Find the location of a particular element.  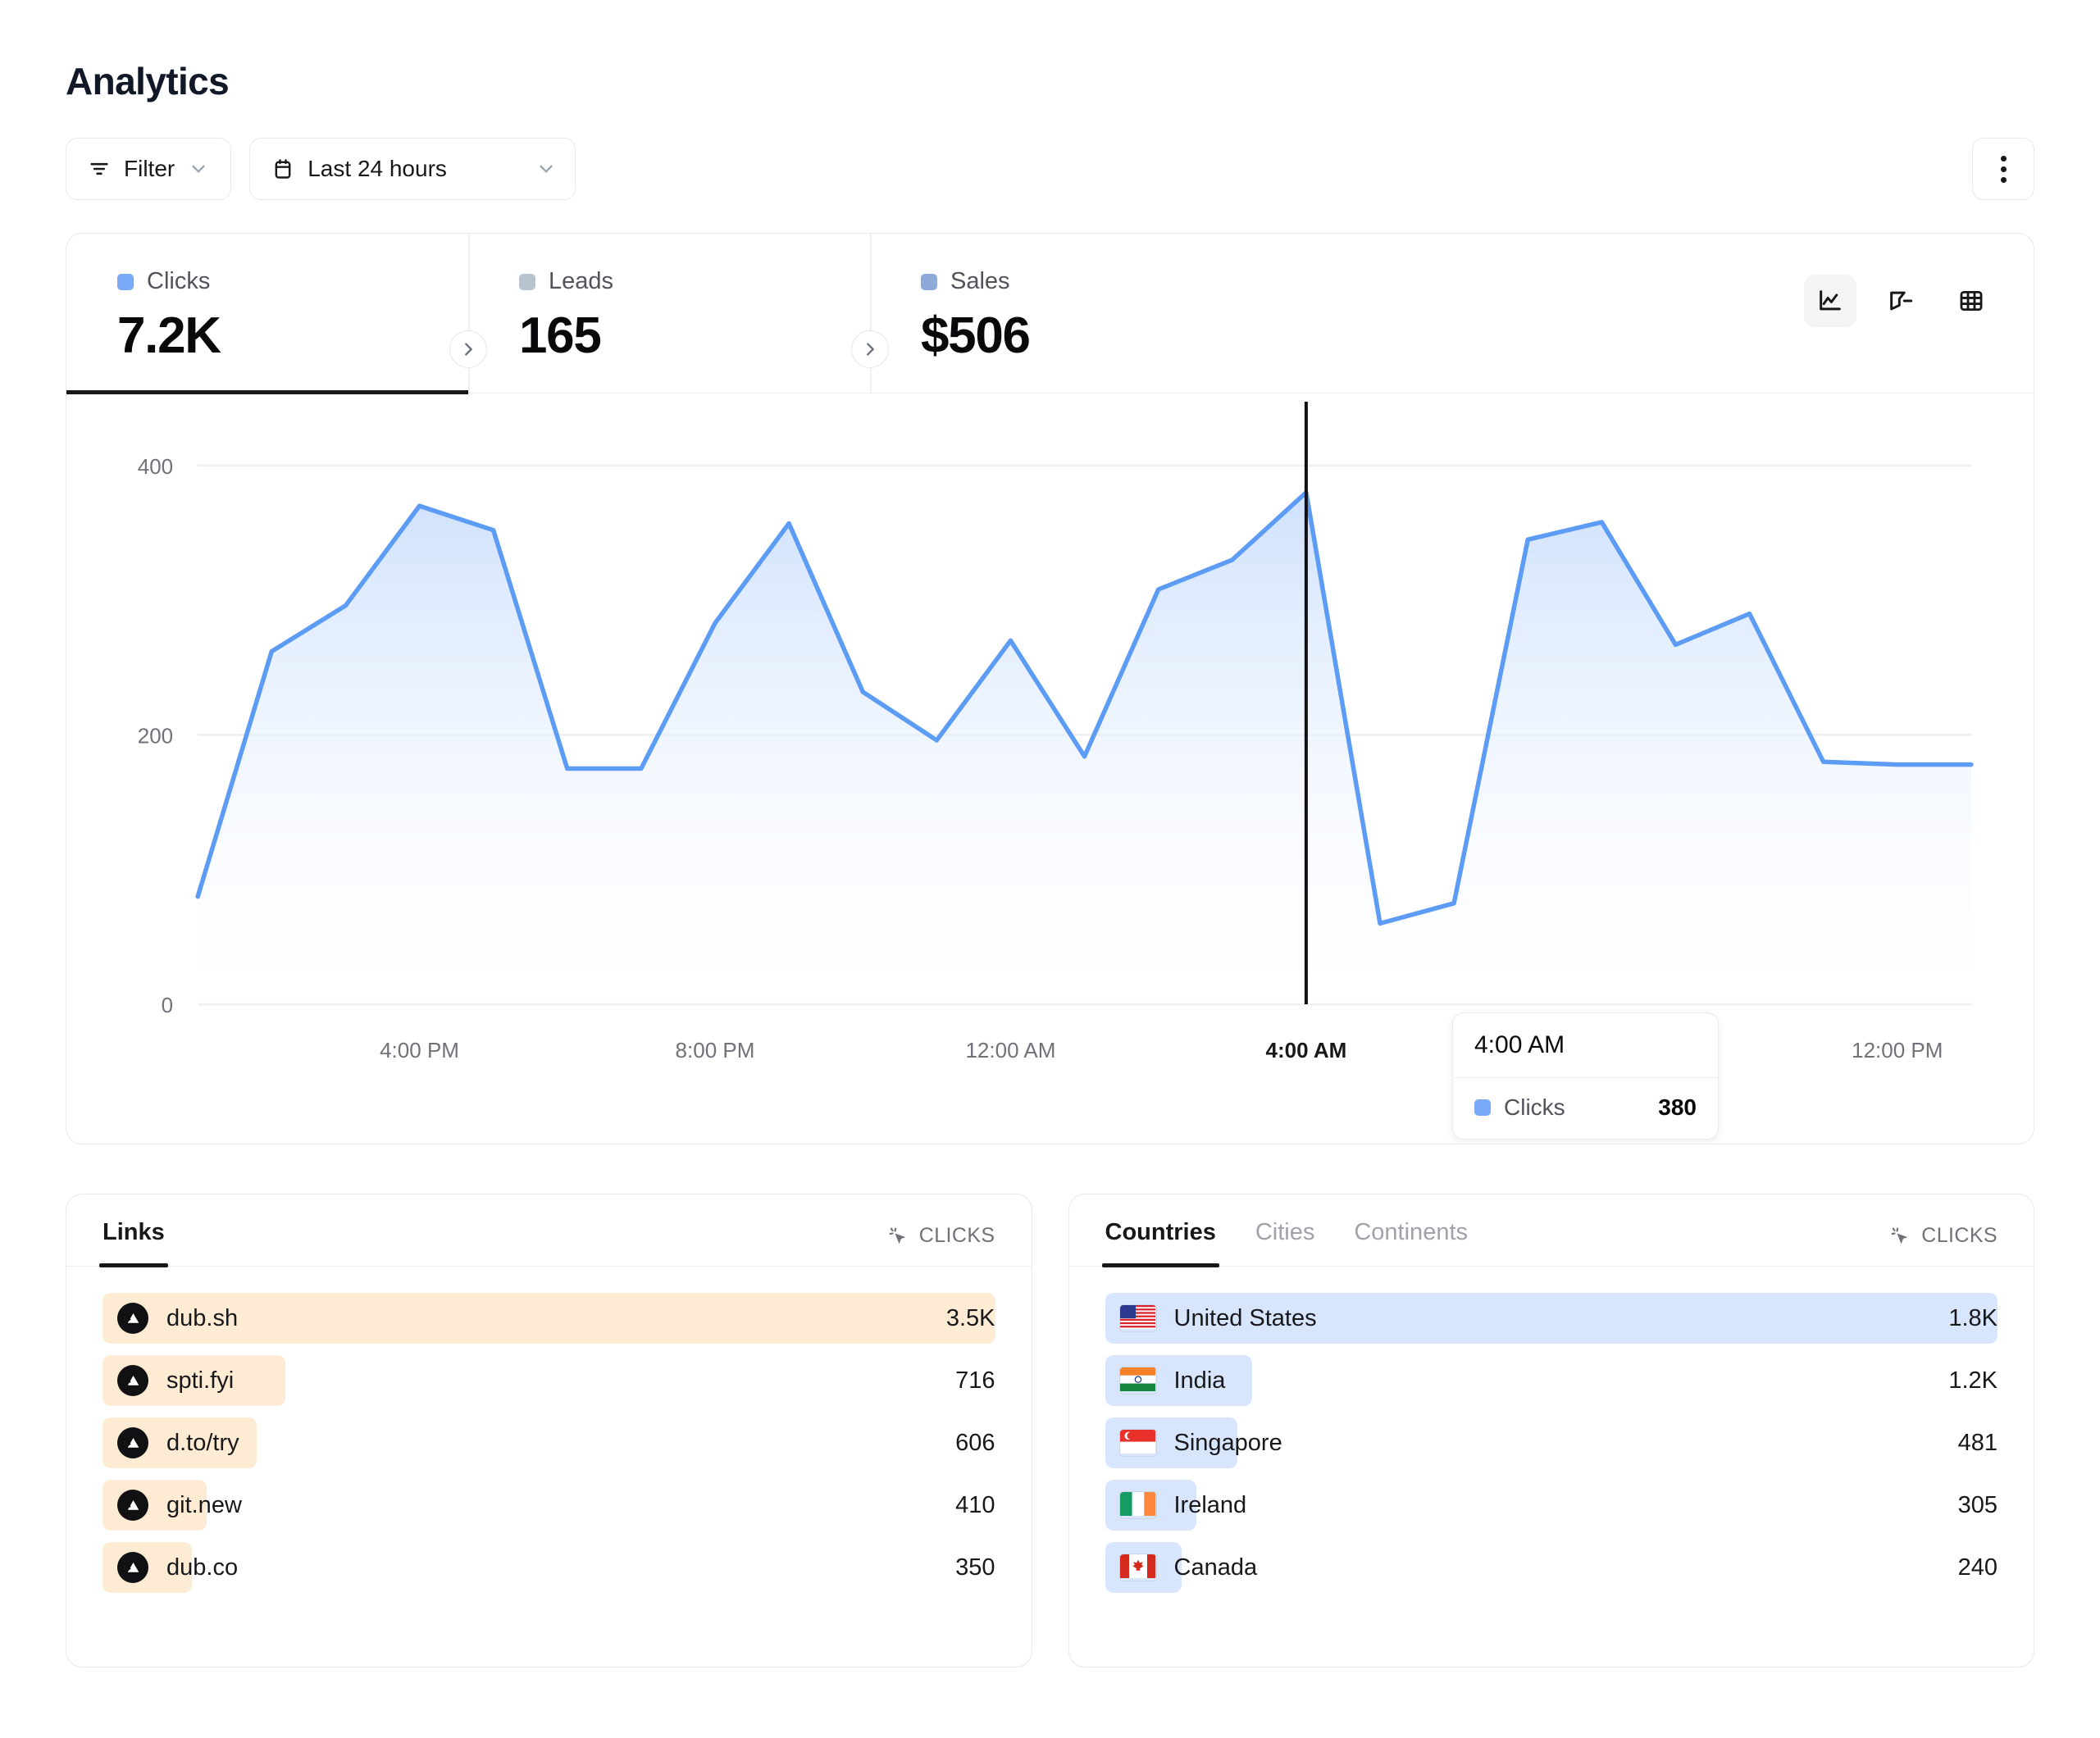

date-range-label: Last 24 hours is located at coordinates (377, 168).